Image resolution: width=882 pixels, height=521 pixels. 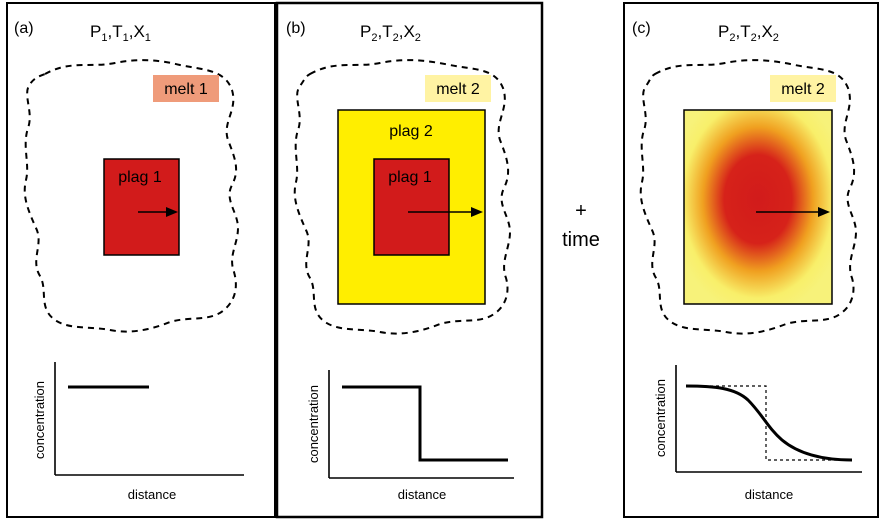 I want to click on panel-c-conditions: P2,T2,X2, so click(x=748, y=33).